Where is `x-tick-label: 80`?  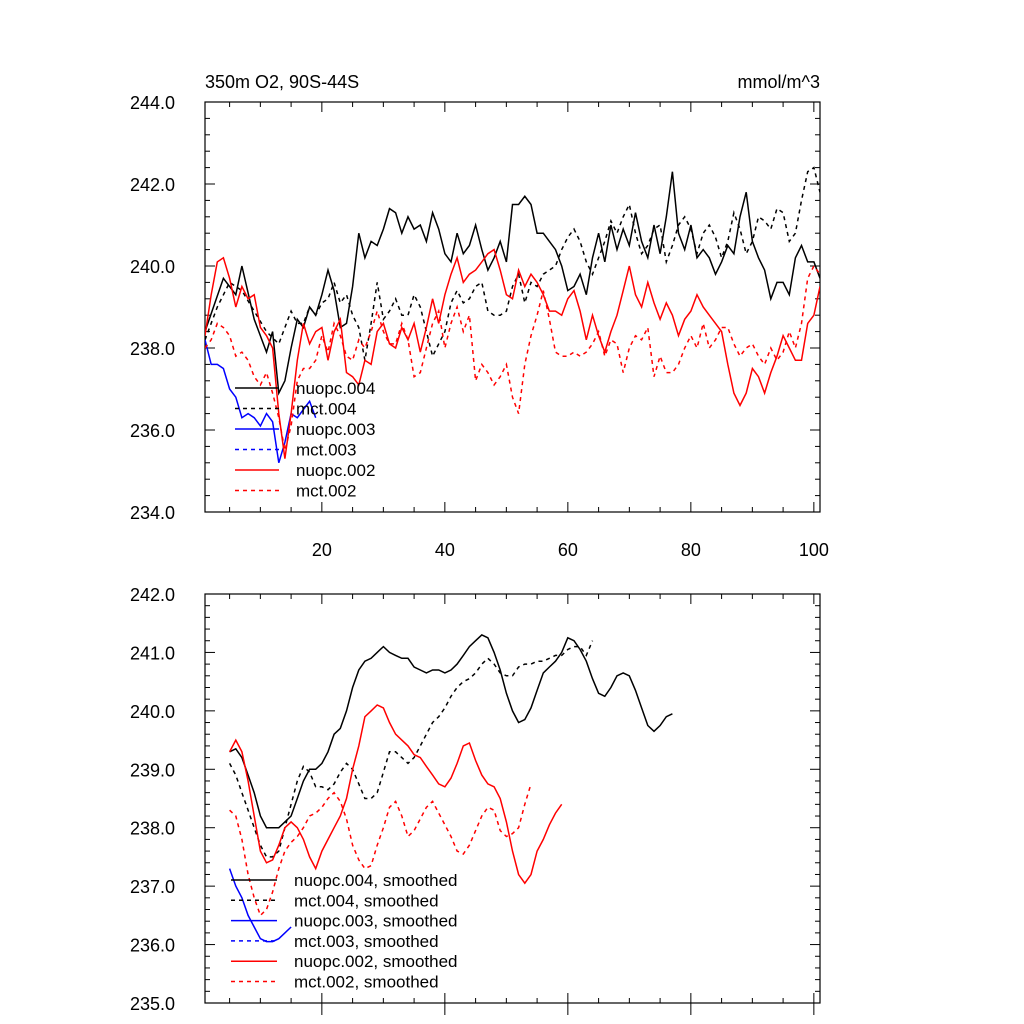
x-tick-label: 80 is located at coordinates (691, 550).